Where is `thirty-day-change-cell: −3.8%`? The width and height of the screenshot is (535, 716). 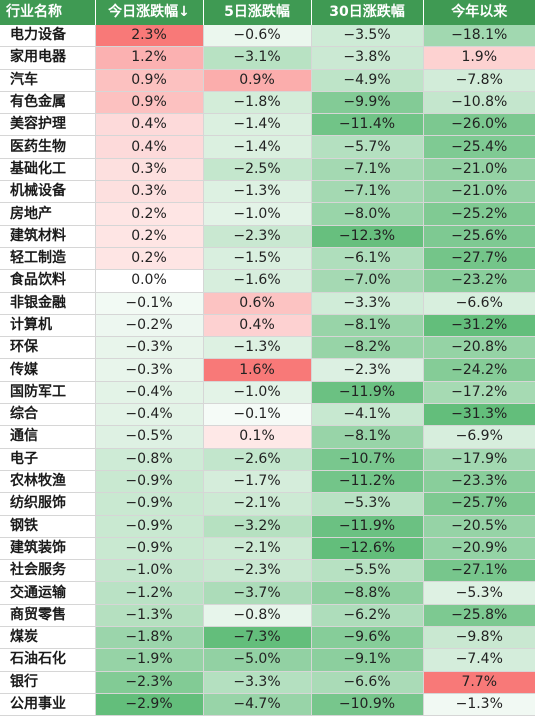
thirty-day-change-cell: −3.8% is located at coordinates (367, 58).